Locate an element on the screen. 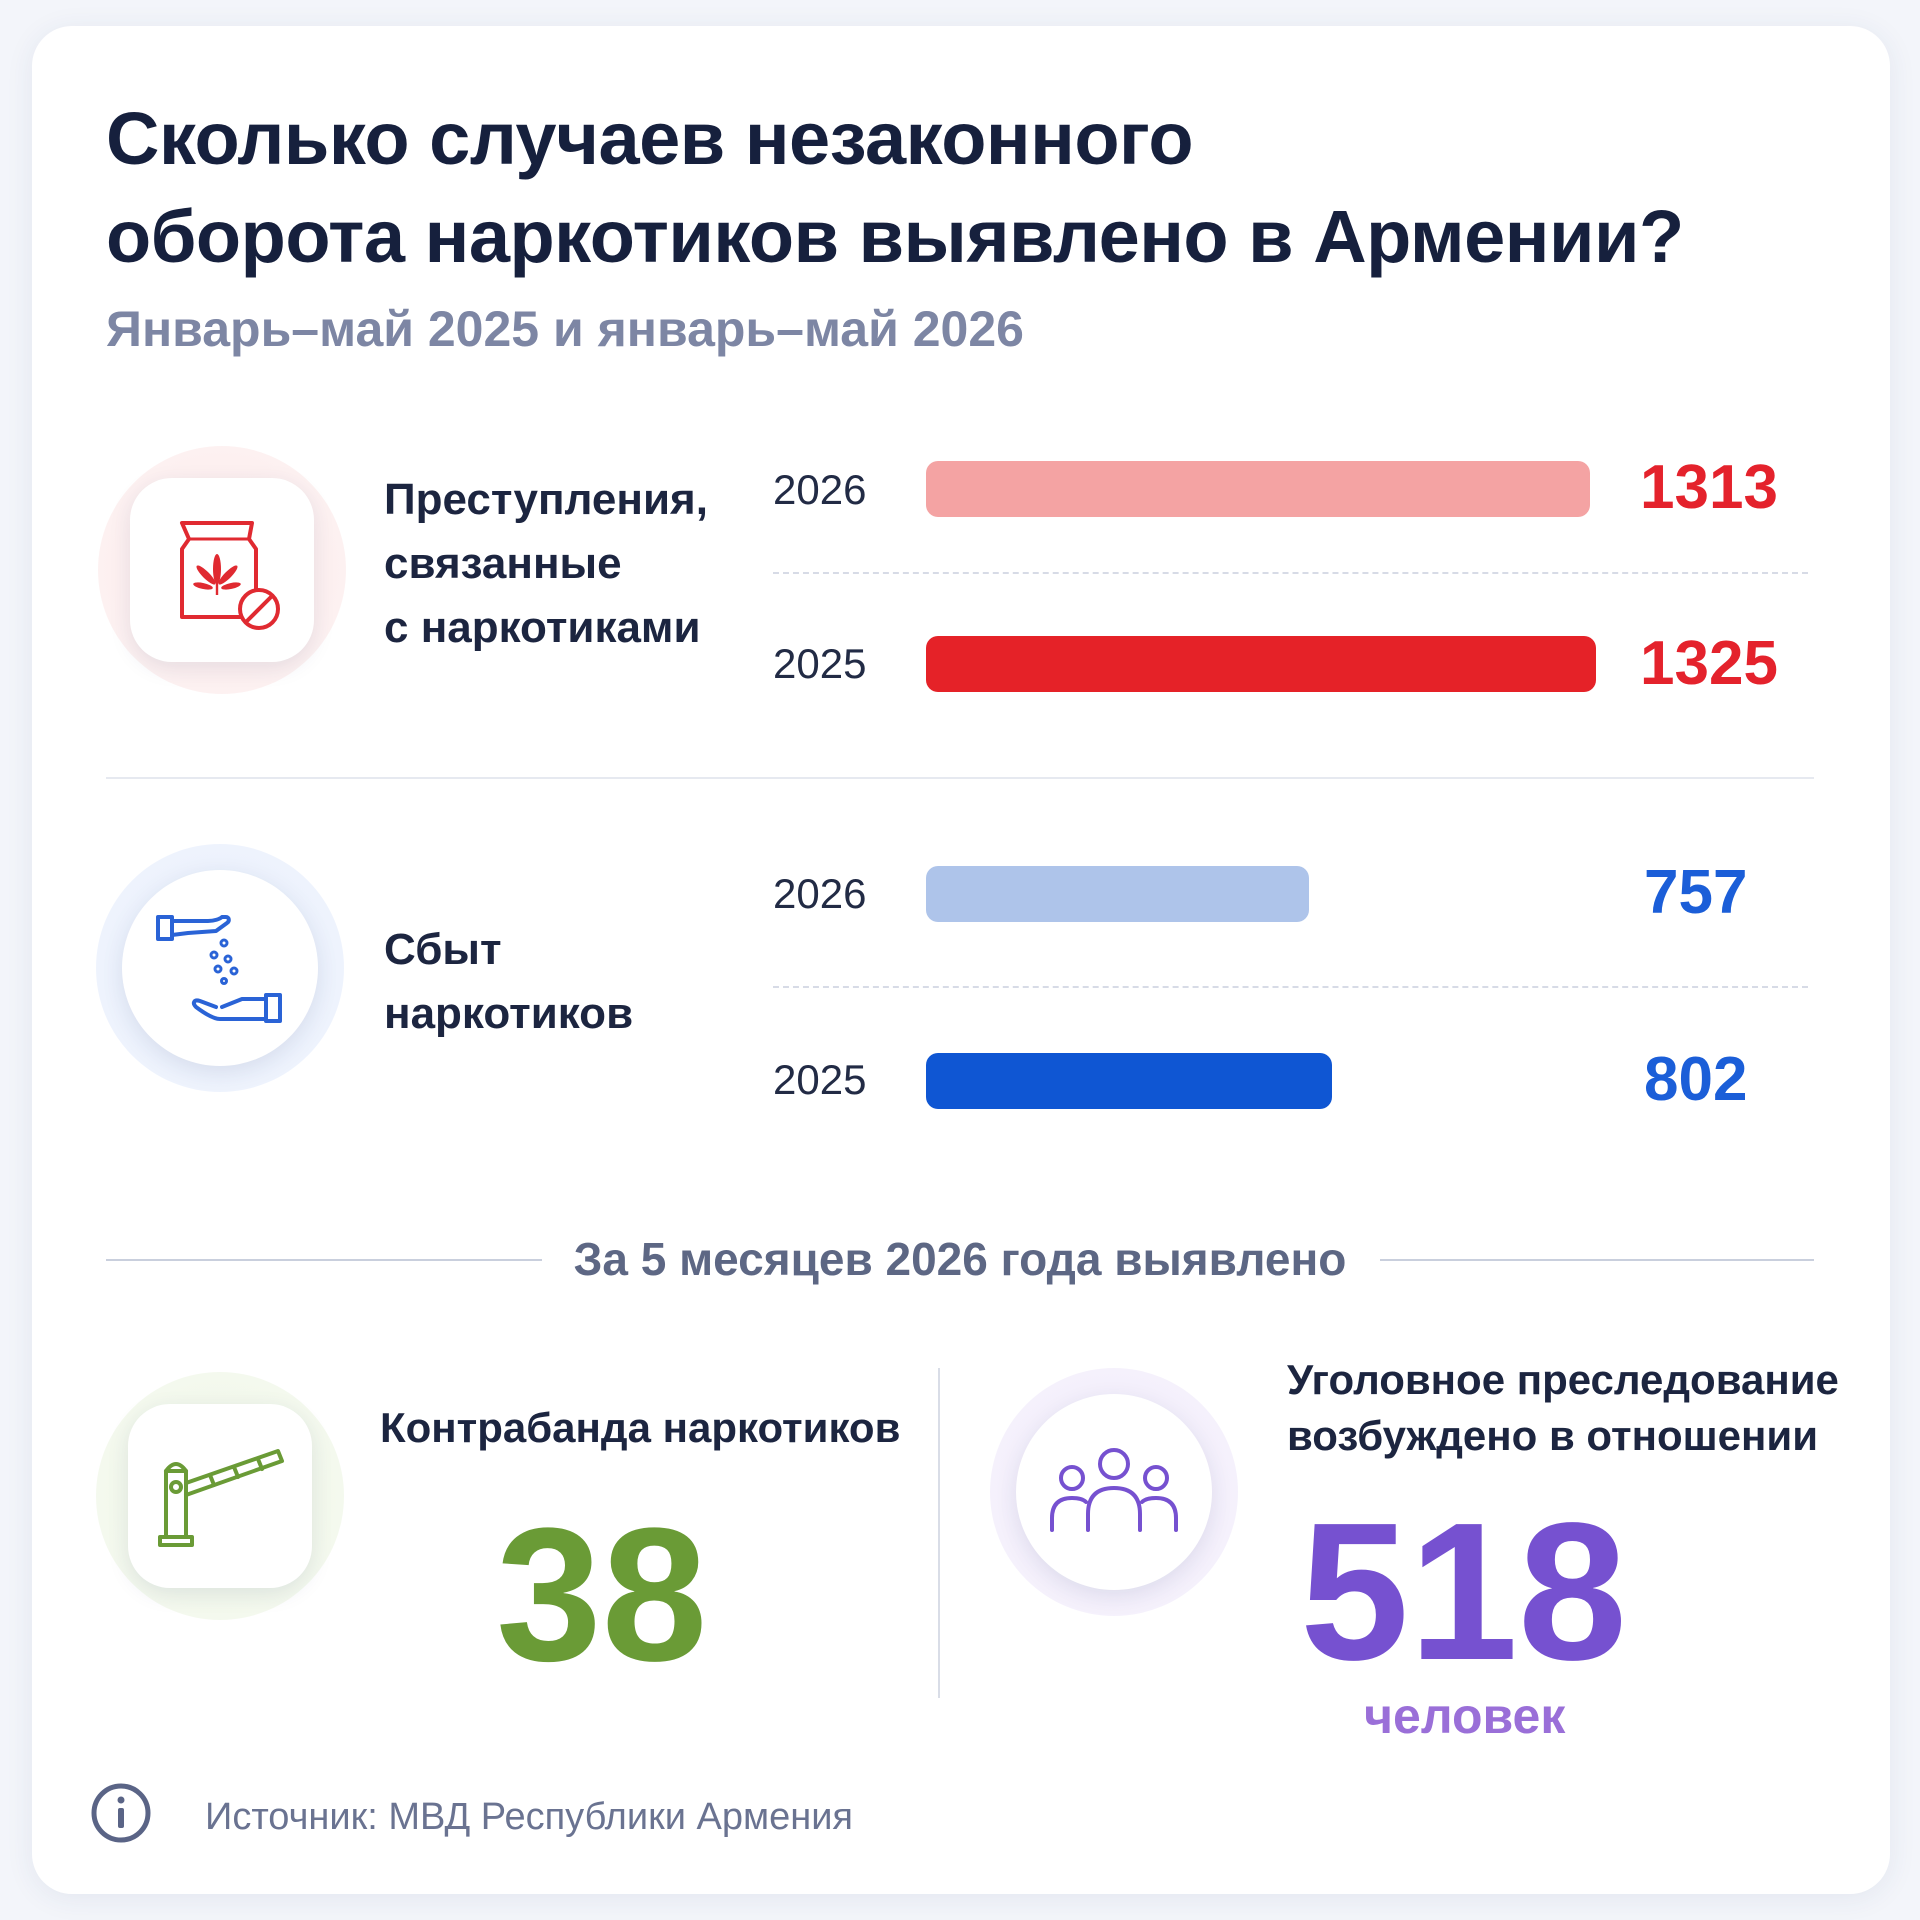  prosecution-icon-badge is located at coordinates (1114, 1492).